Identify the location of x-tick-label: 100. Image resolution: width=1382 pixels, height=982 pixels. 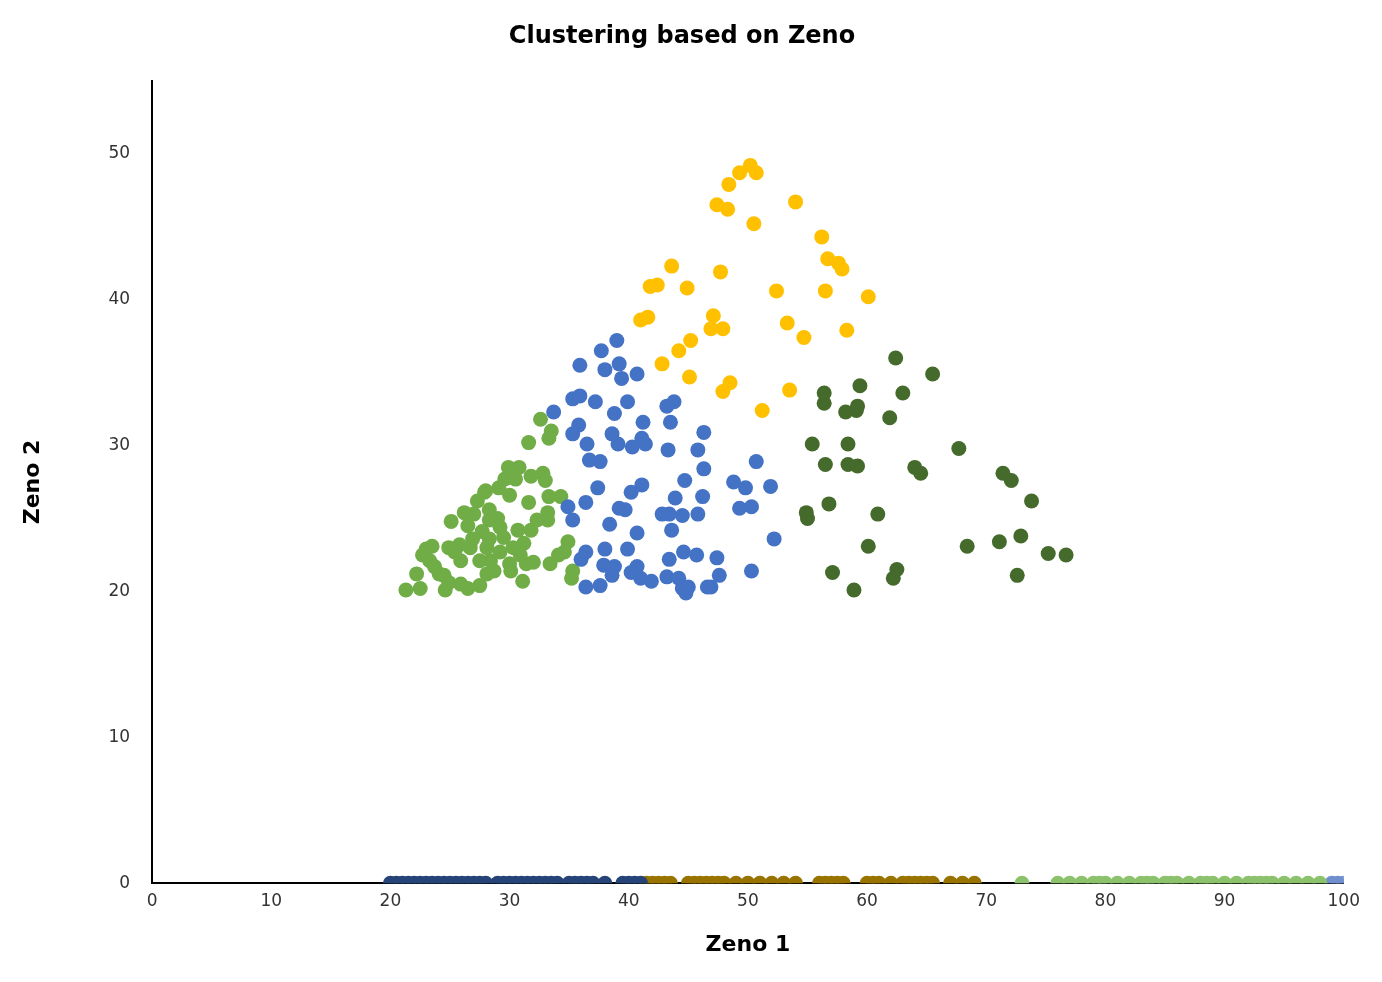
(1343, 899).